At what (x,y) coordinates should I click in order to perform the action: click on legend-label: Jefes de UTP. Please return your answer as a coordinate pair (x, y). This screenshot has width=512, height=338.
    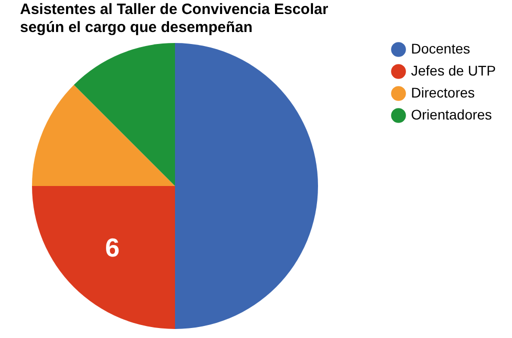
    Looking at the image, I should click on (453, 70).